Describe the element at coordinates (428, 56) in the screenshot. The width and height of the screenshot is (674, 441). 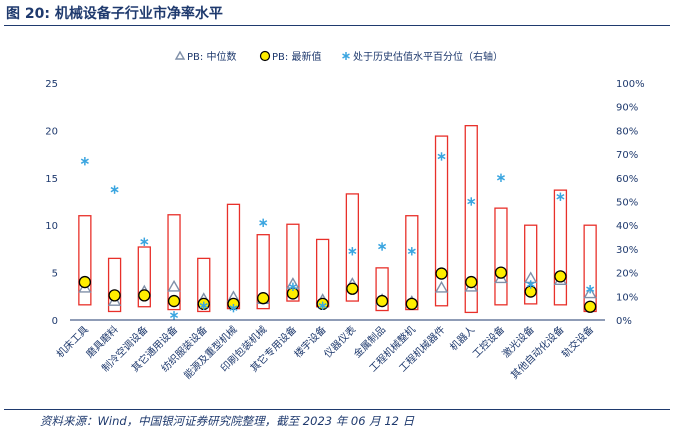
I see `legend-label: 处于历史估值水平百分位（右轴）` at that location.